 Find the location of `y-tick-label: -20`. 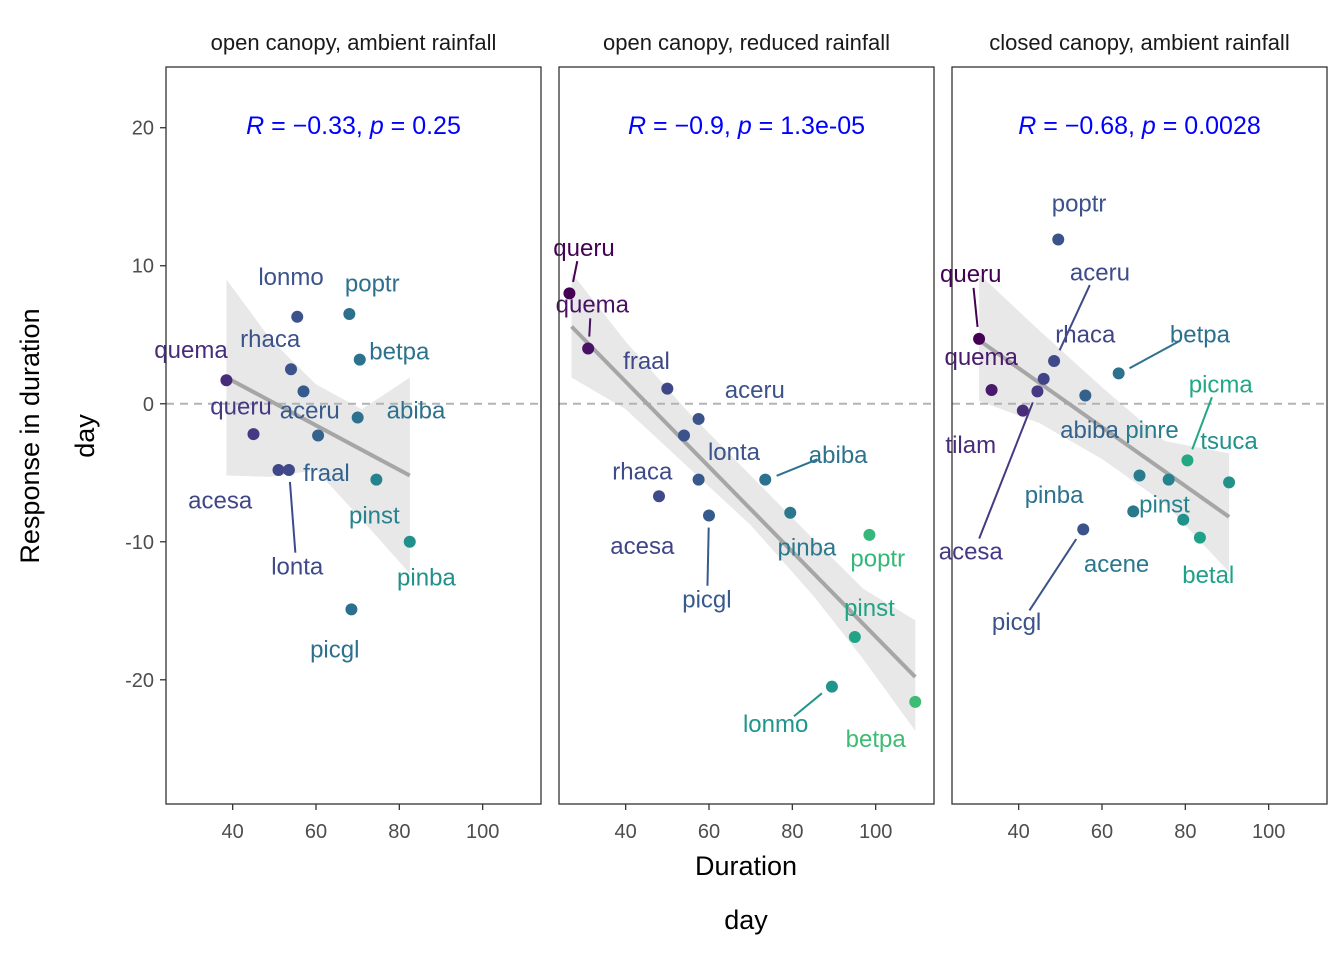

y-tick-label: -20 is located at coordinates (139, 681).